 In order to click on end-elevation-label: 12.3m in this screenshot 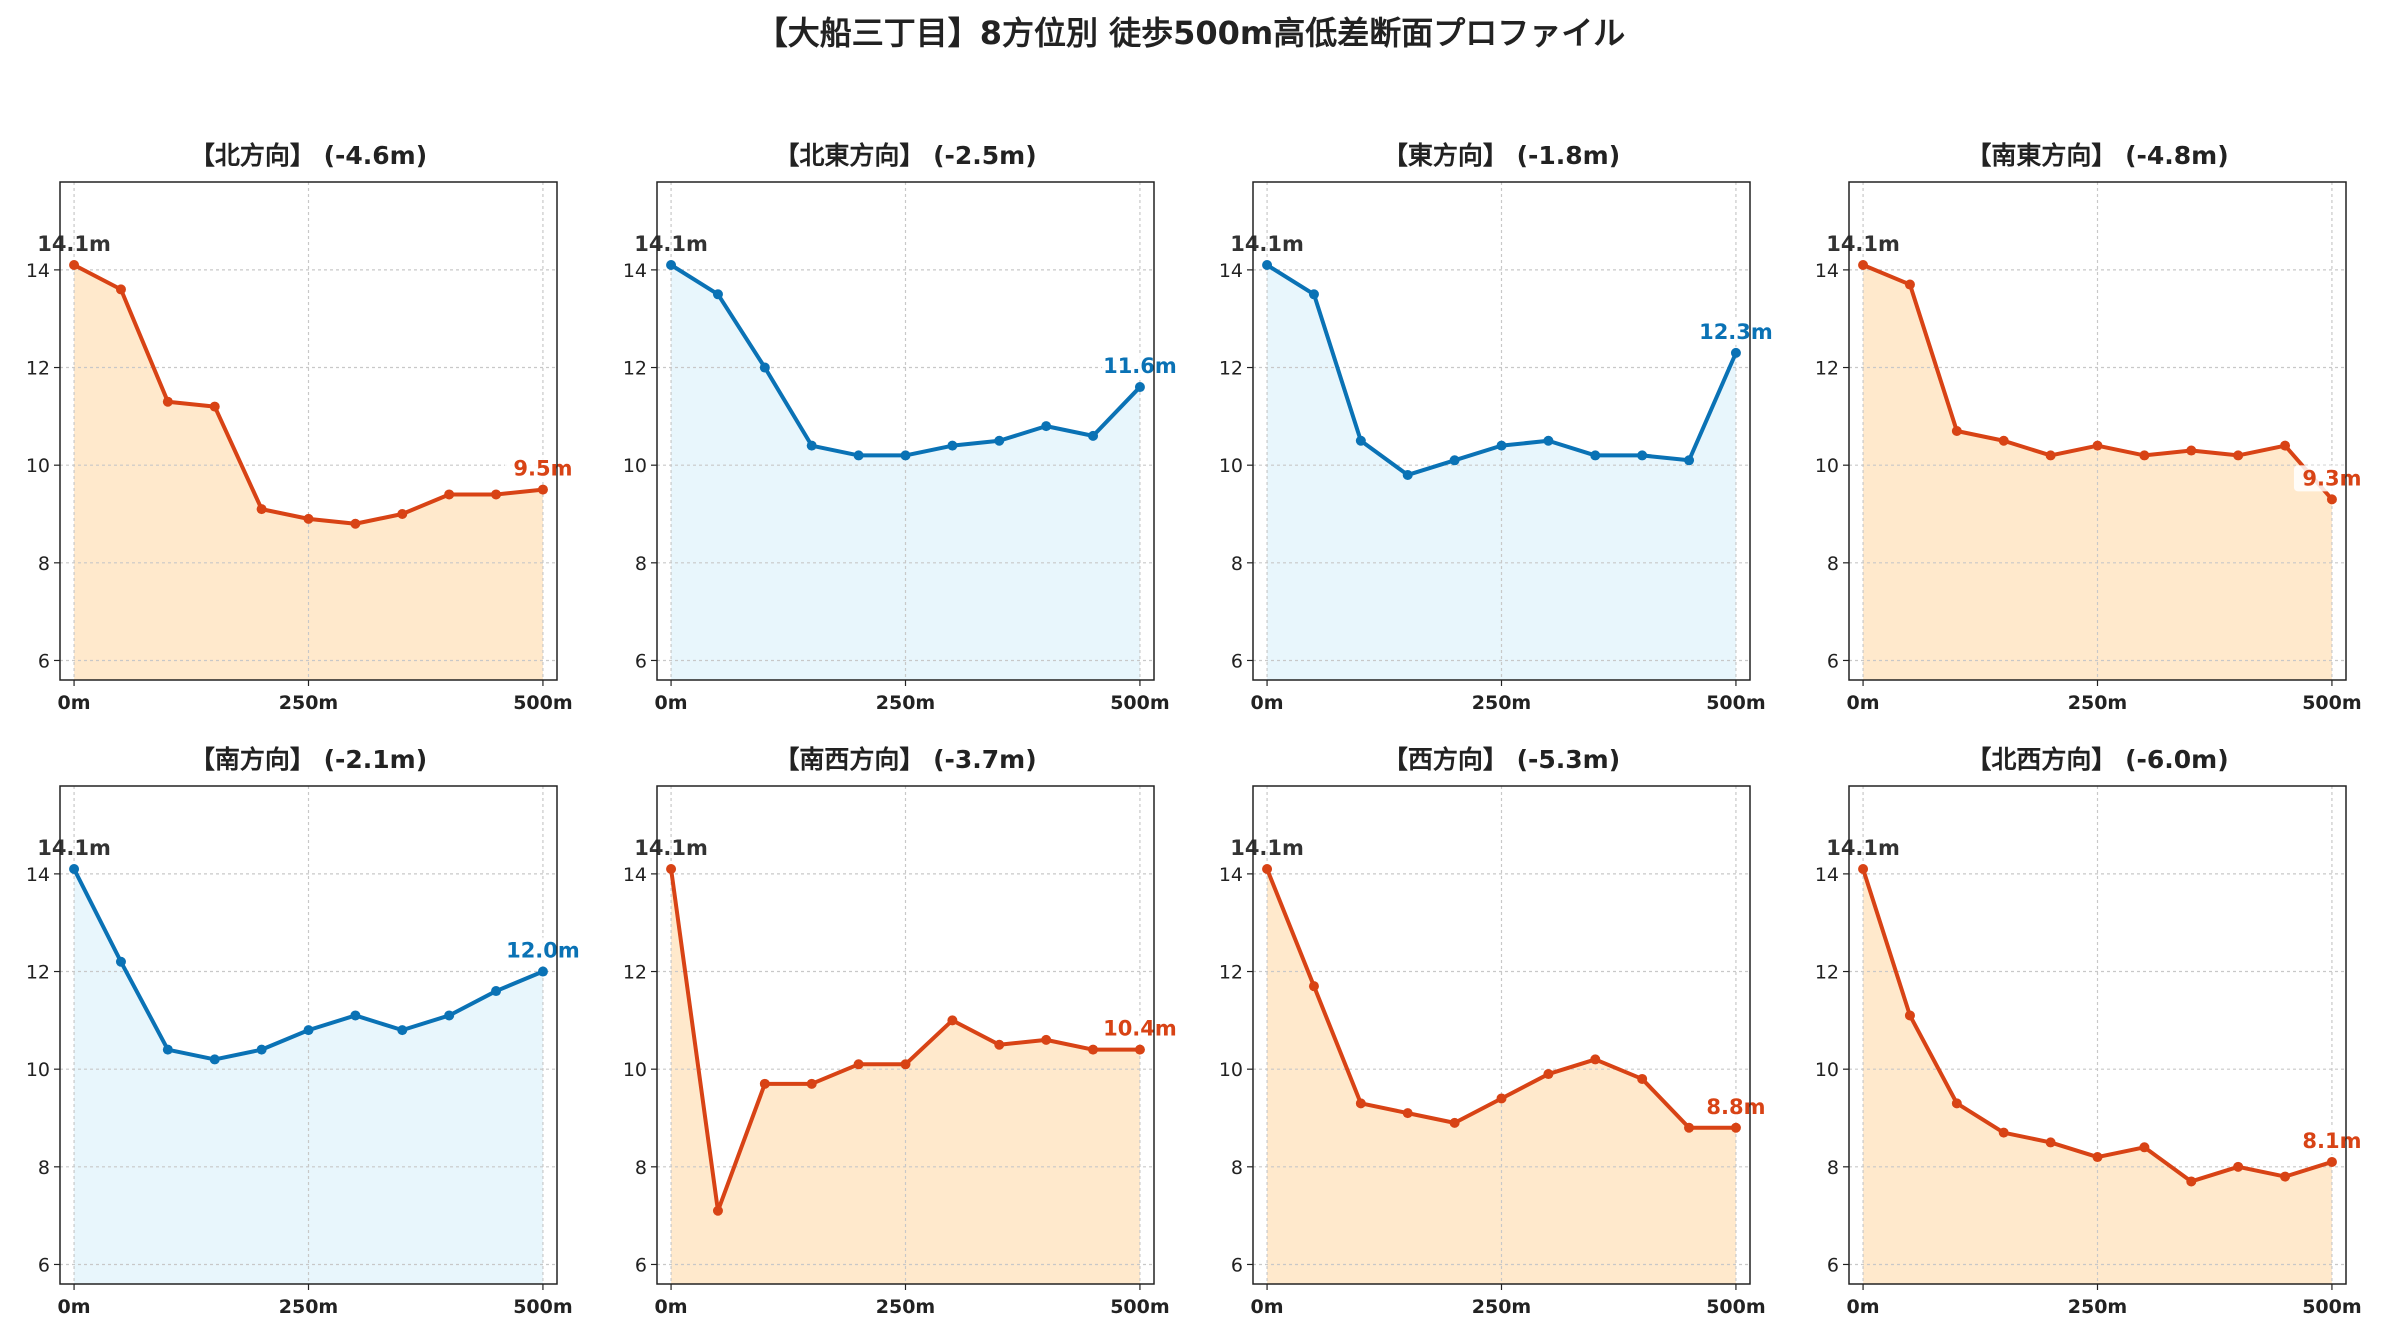, I will do `click(1736, 332)`.